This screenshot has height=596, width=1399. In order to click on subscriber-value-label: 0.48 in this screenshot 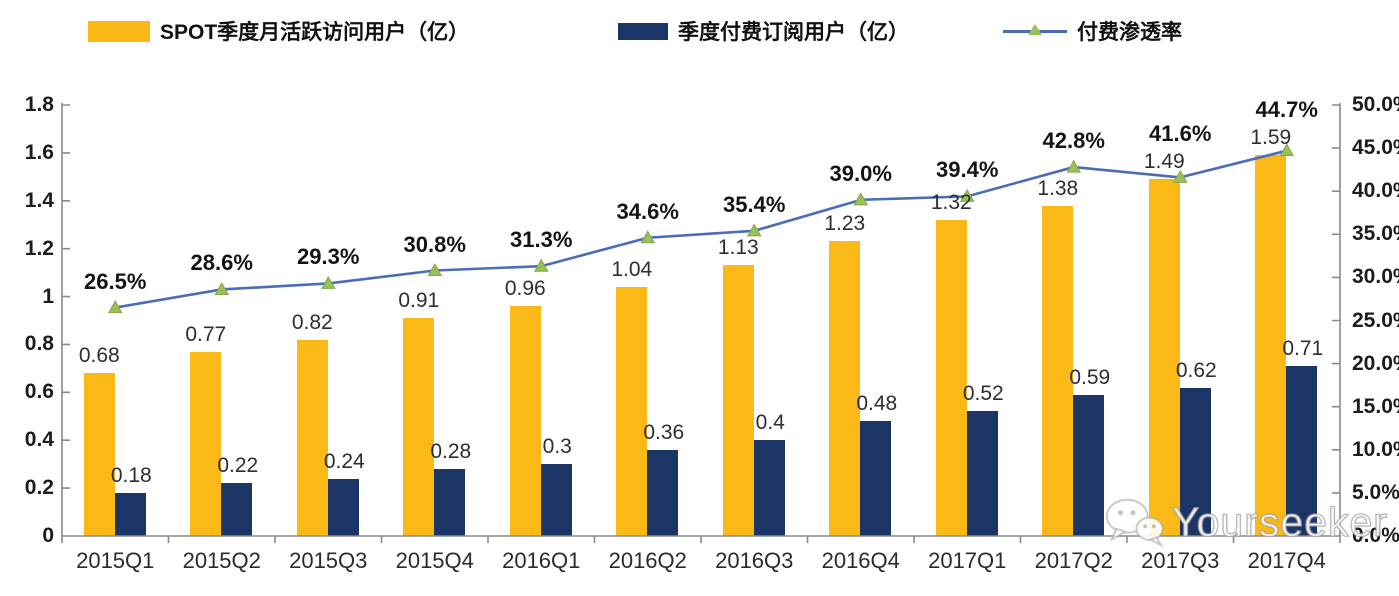, I will do `click(877, 404)`.